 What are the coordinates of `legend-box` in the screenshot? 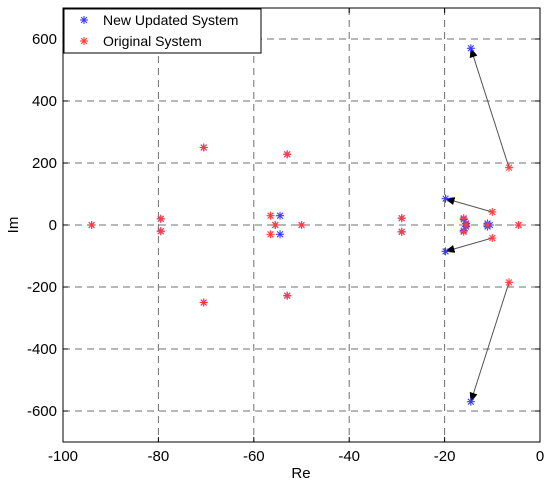 It's located at (162, 31).